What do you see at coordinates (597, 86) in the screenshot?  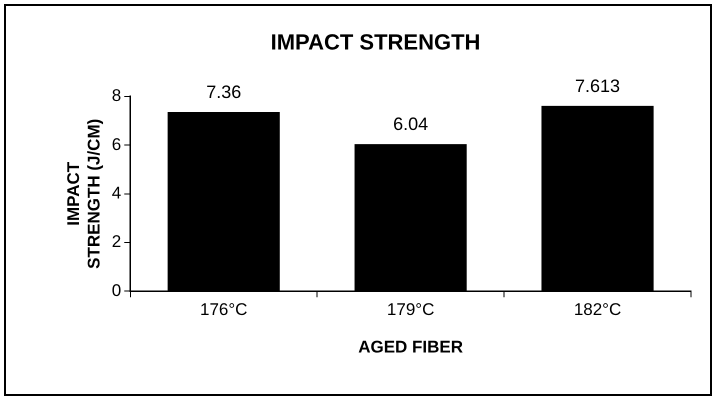 I see `data-label: 7.613` at bounding box center [597, 86].